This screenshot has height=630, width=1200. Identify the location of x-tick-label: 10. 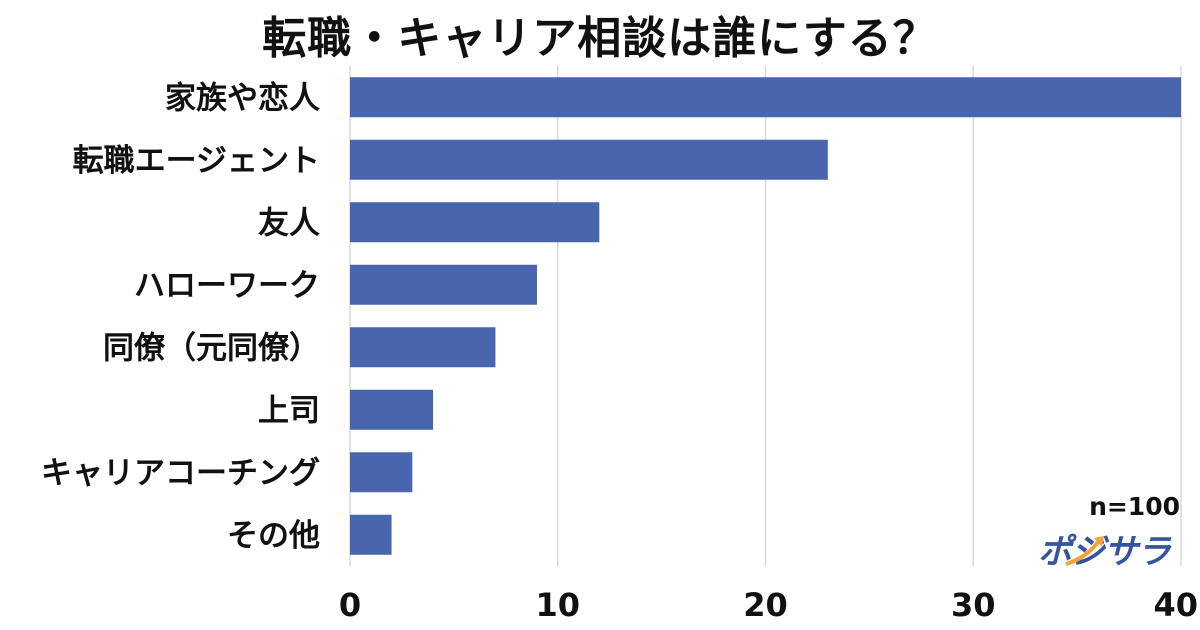
(557, 605).